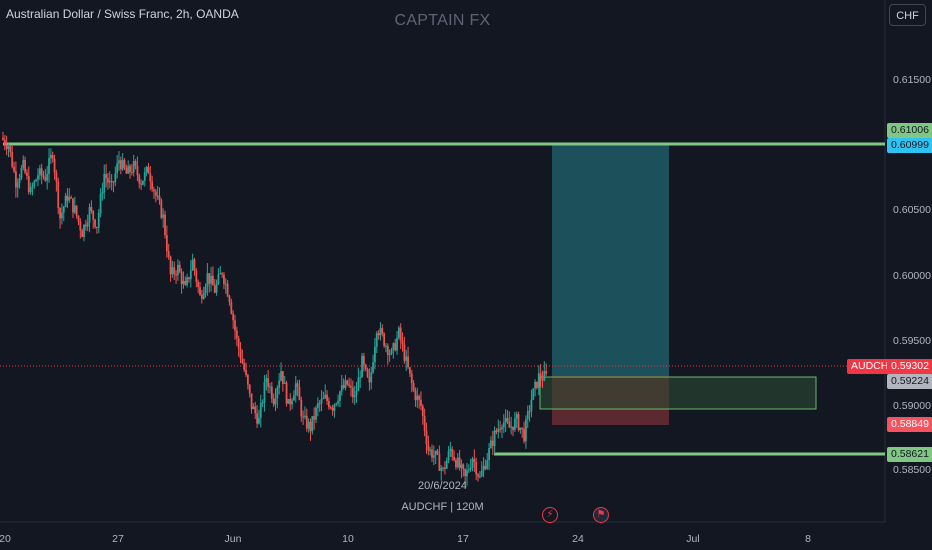 The image size is (932, 550). What do you see at coordinates (233, 539) in the screenshot?
I see `time-label: Jun` at bounding box center [233, 539].